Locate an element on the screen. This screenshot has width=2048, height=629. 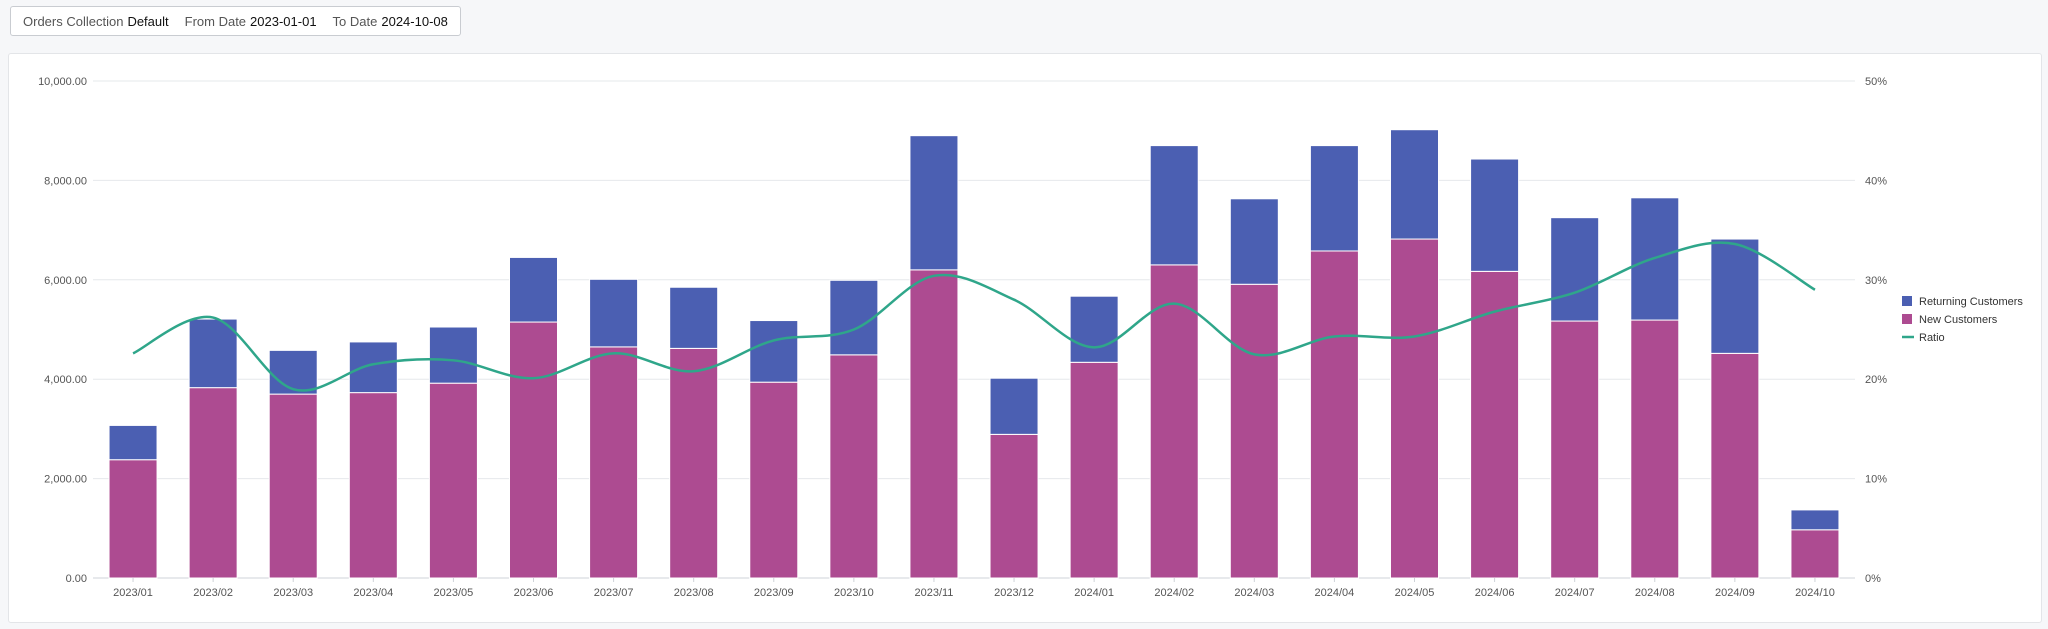
legend-label: Returning Customers is located at coordinates (1971, 302).